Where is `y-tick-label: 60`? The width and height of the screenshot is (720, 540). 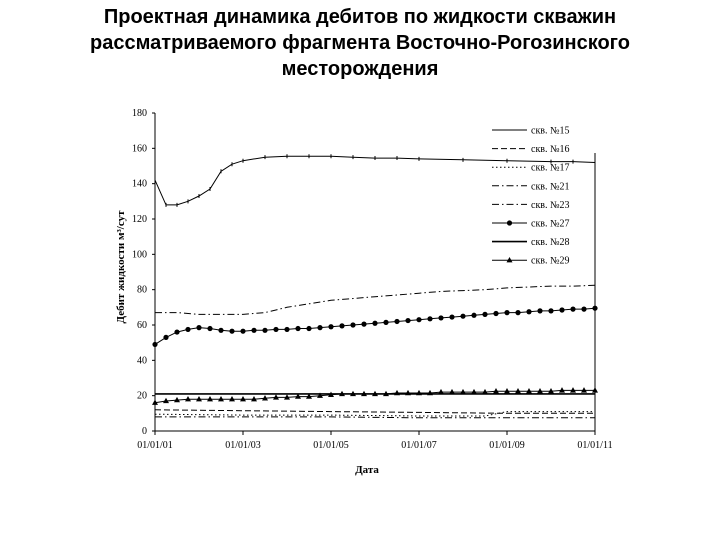 y-tick-label: 60 is located at coordinates (142, 325).